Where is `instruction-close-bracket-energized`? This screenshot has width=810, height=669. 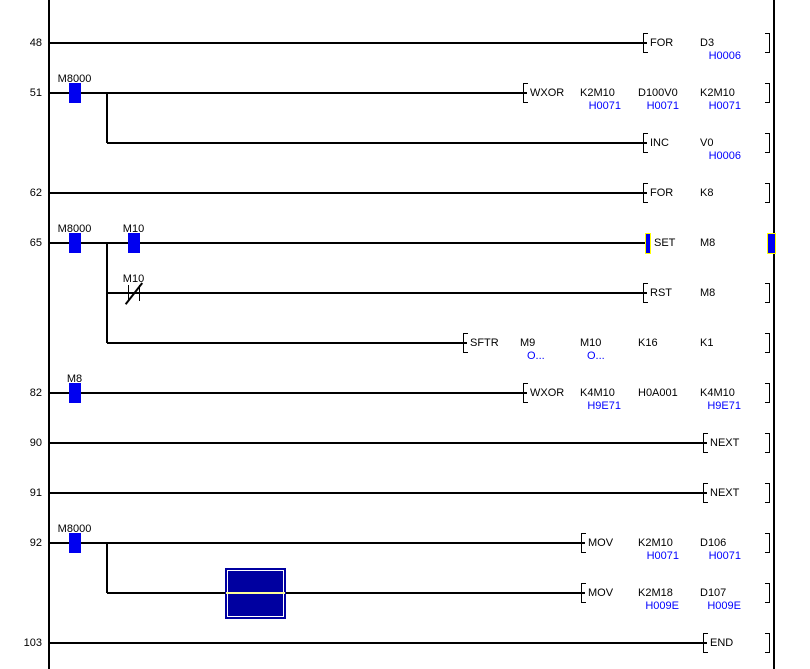 instruction-close-bracket-energized is located at coordinates (771, 243).